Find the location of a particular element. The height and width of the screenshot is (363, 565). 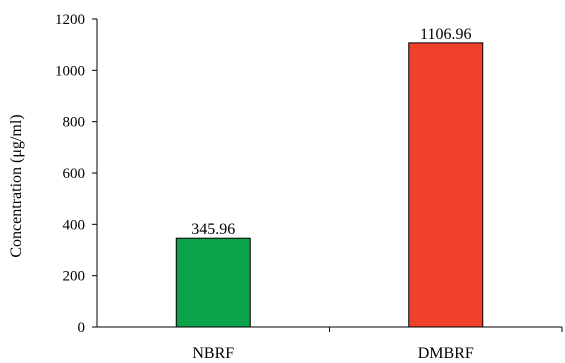

y-tick-label: 800 is located at coordinates (74, 123).